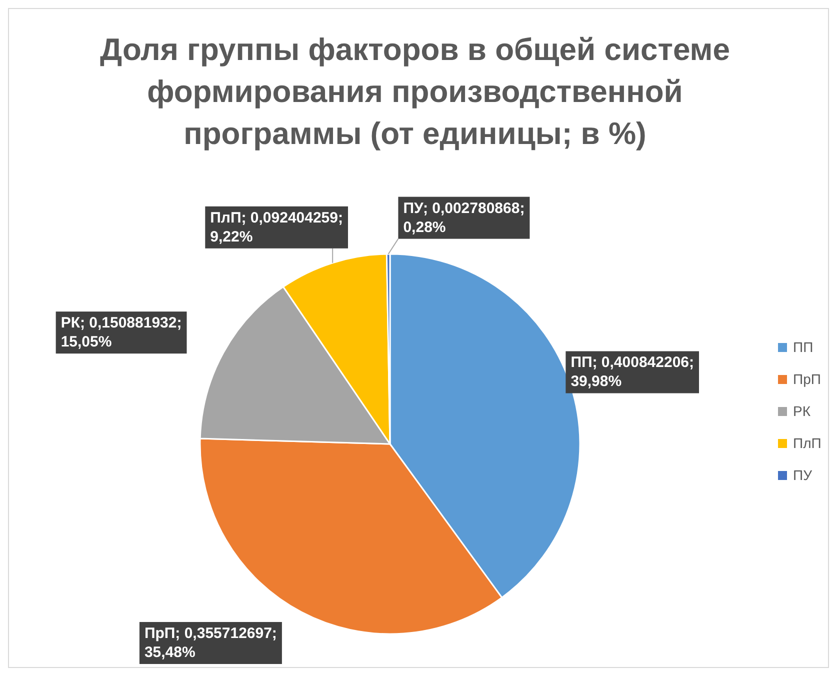 The width and height of the screenshot is (837, 676). Describe the element at coordinates (802, 411) in the screenshot. I see `legend-label: РК` at that location.